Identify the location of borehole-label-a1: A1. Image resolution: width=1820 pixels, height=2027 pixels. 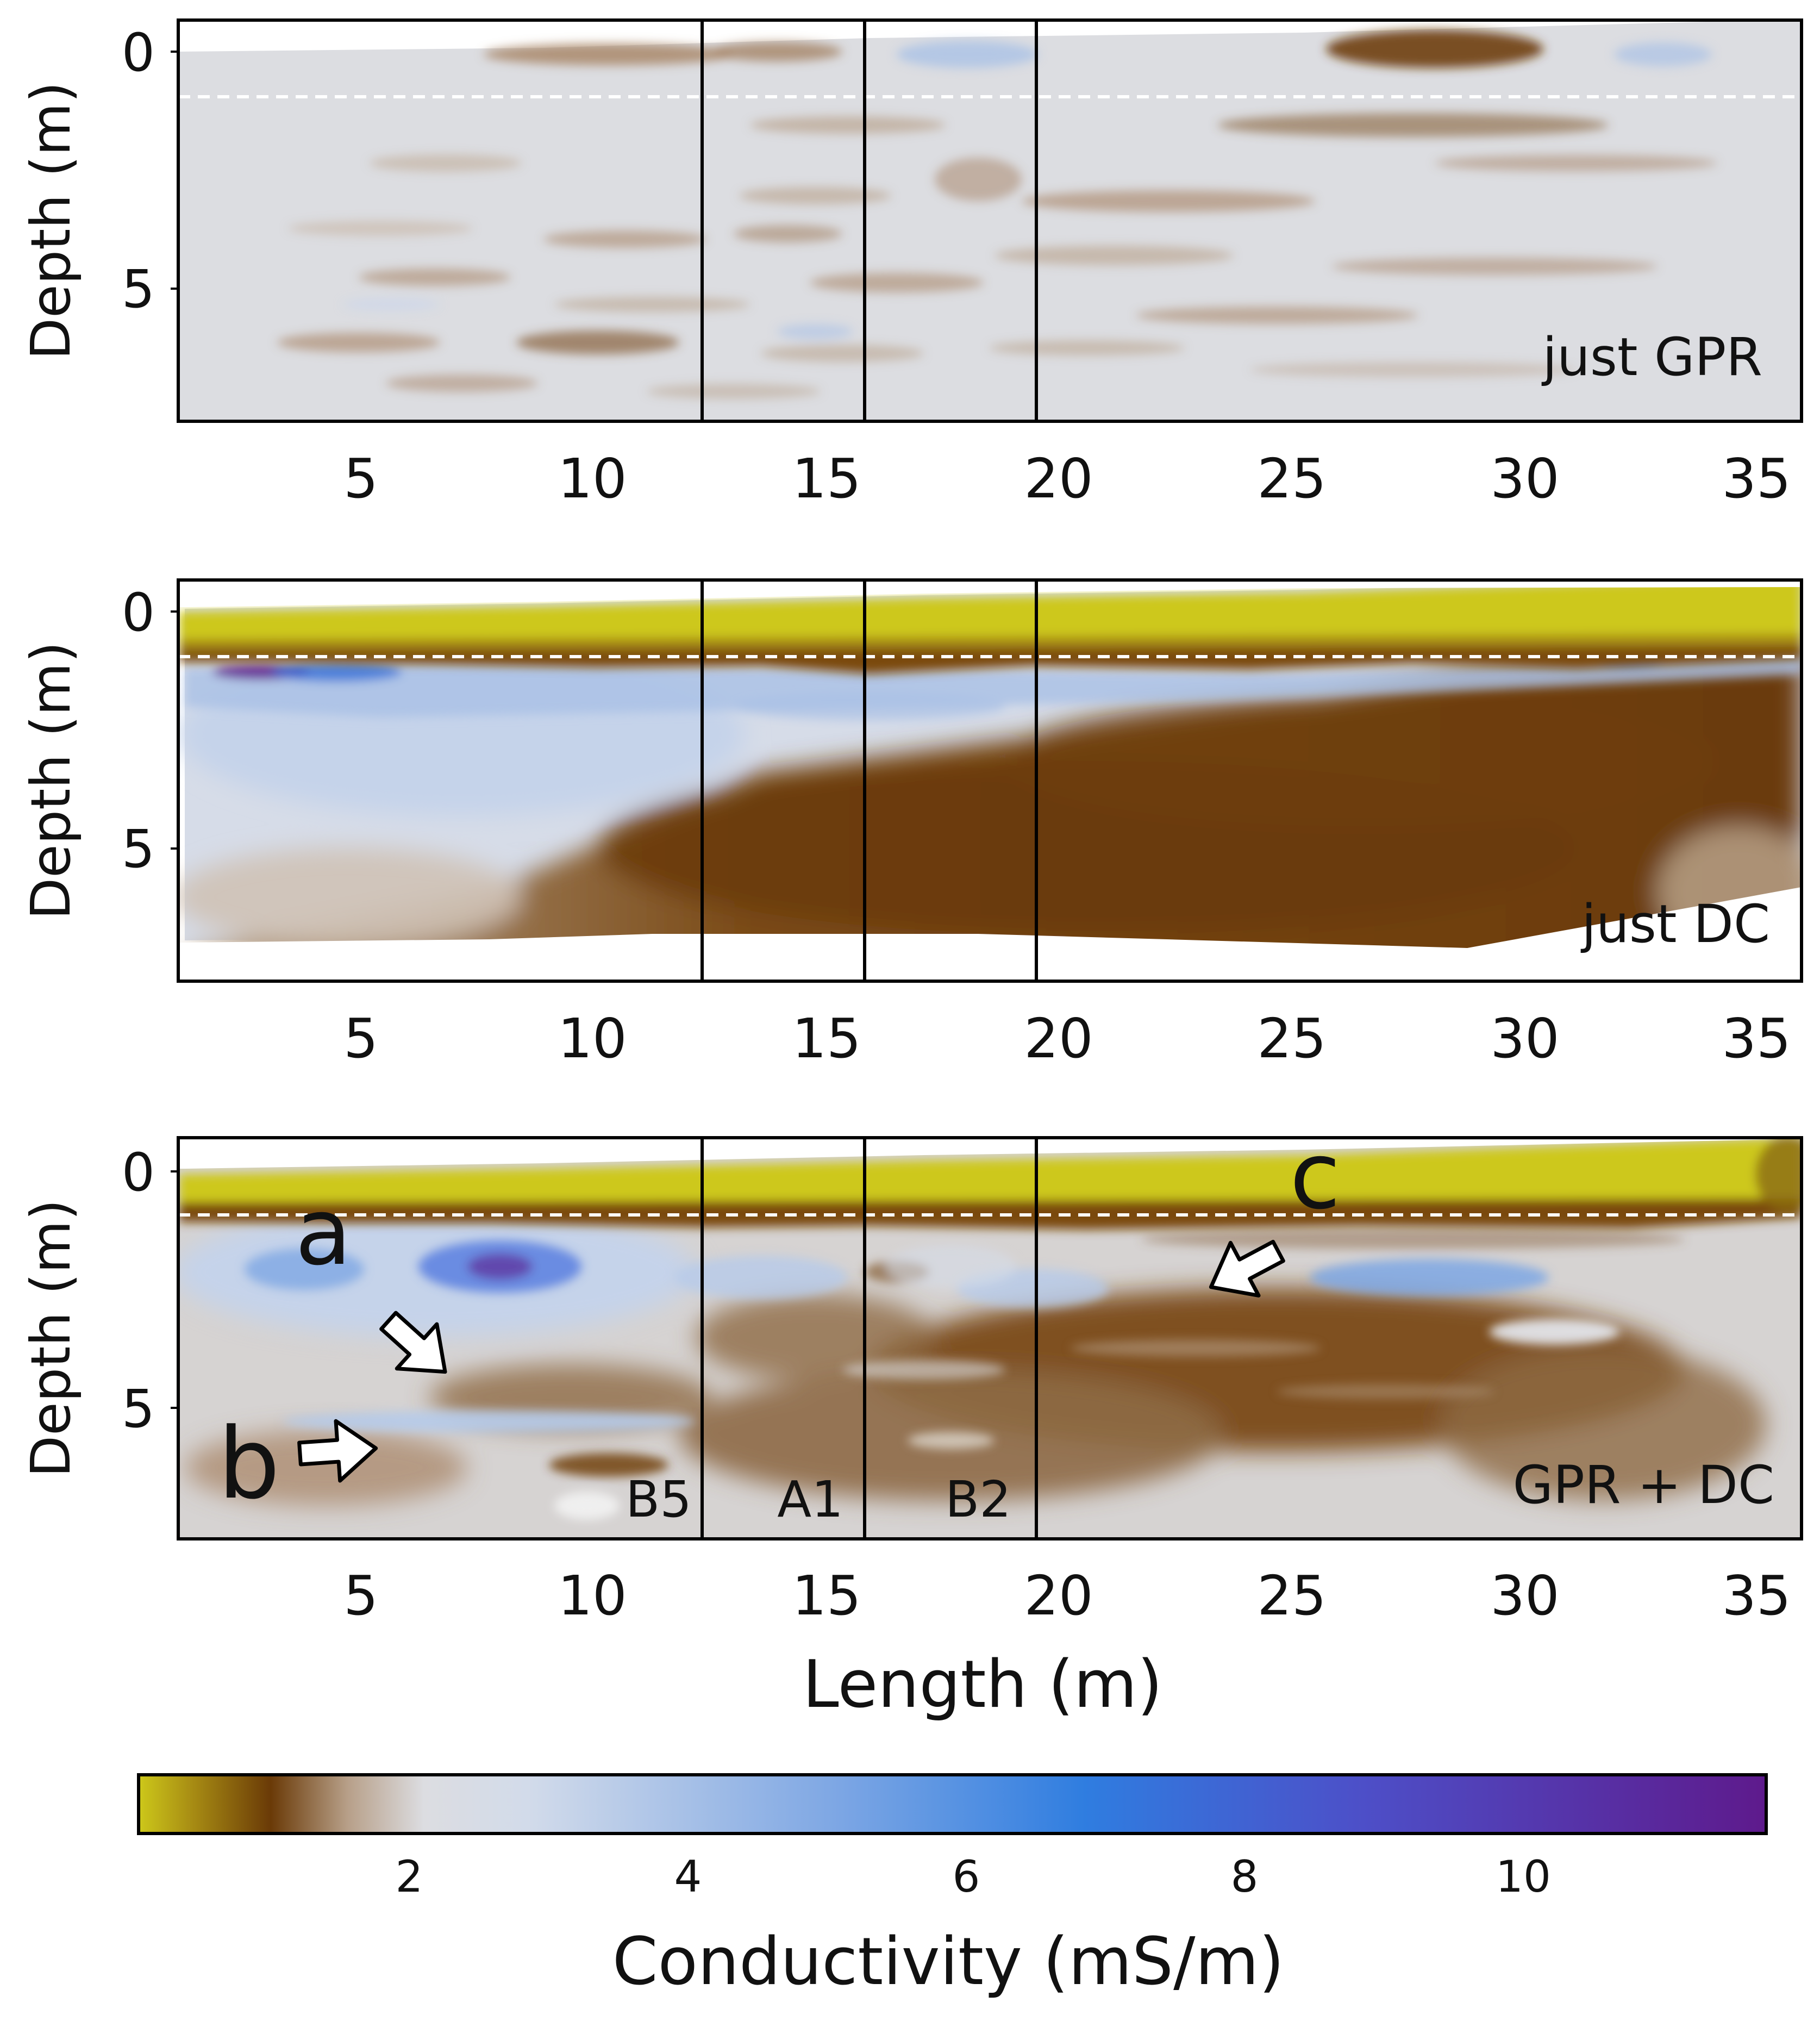
(810, 1499).